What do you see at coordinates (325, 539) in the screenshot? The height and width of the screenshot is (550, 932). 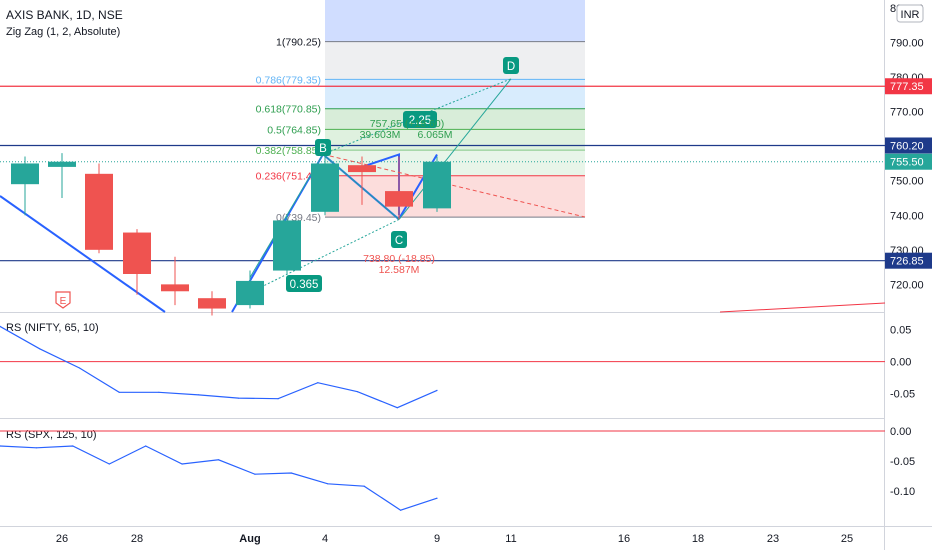 I see `time-axis-label: 4` at bounding box center [325, 539].